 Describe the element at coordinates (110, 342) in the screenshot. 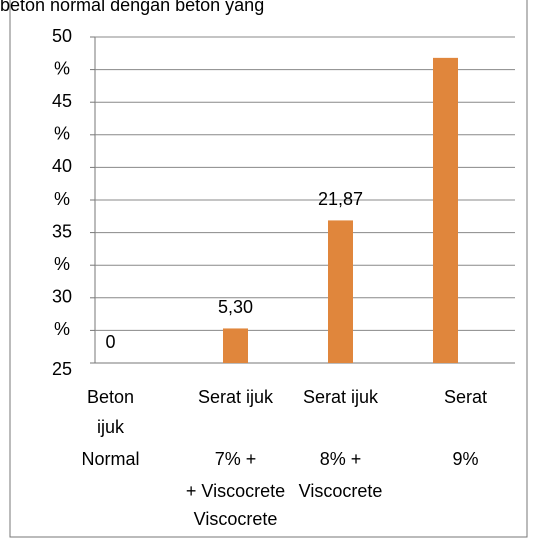

I see `data-label: 0` at that location.